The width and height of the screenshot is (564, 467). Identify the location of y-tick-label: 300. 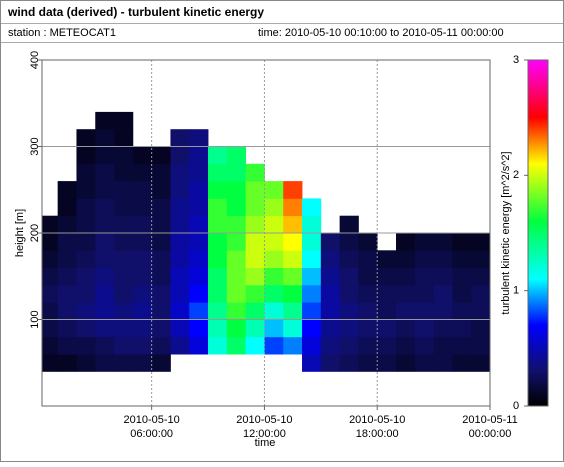
(35, 146).